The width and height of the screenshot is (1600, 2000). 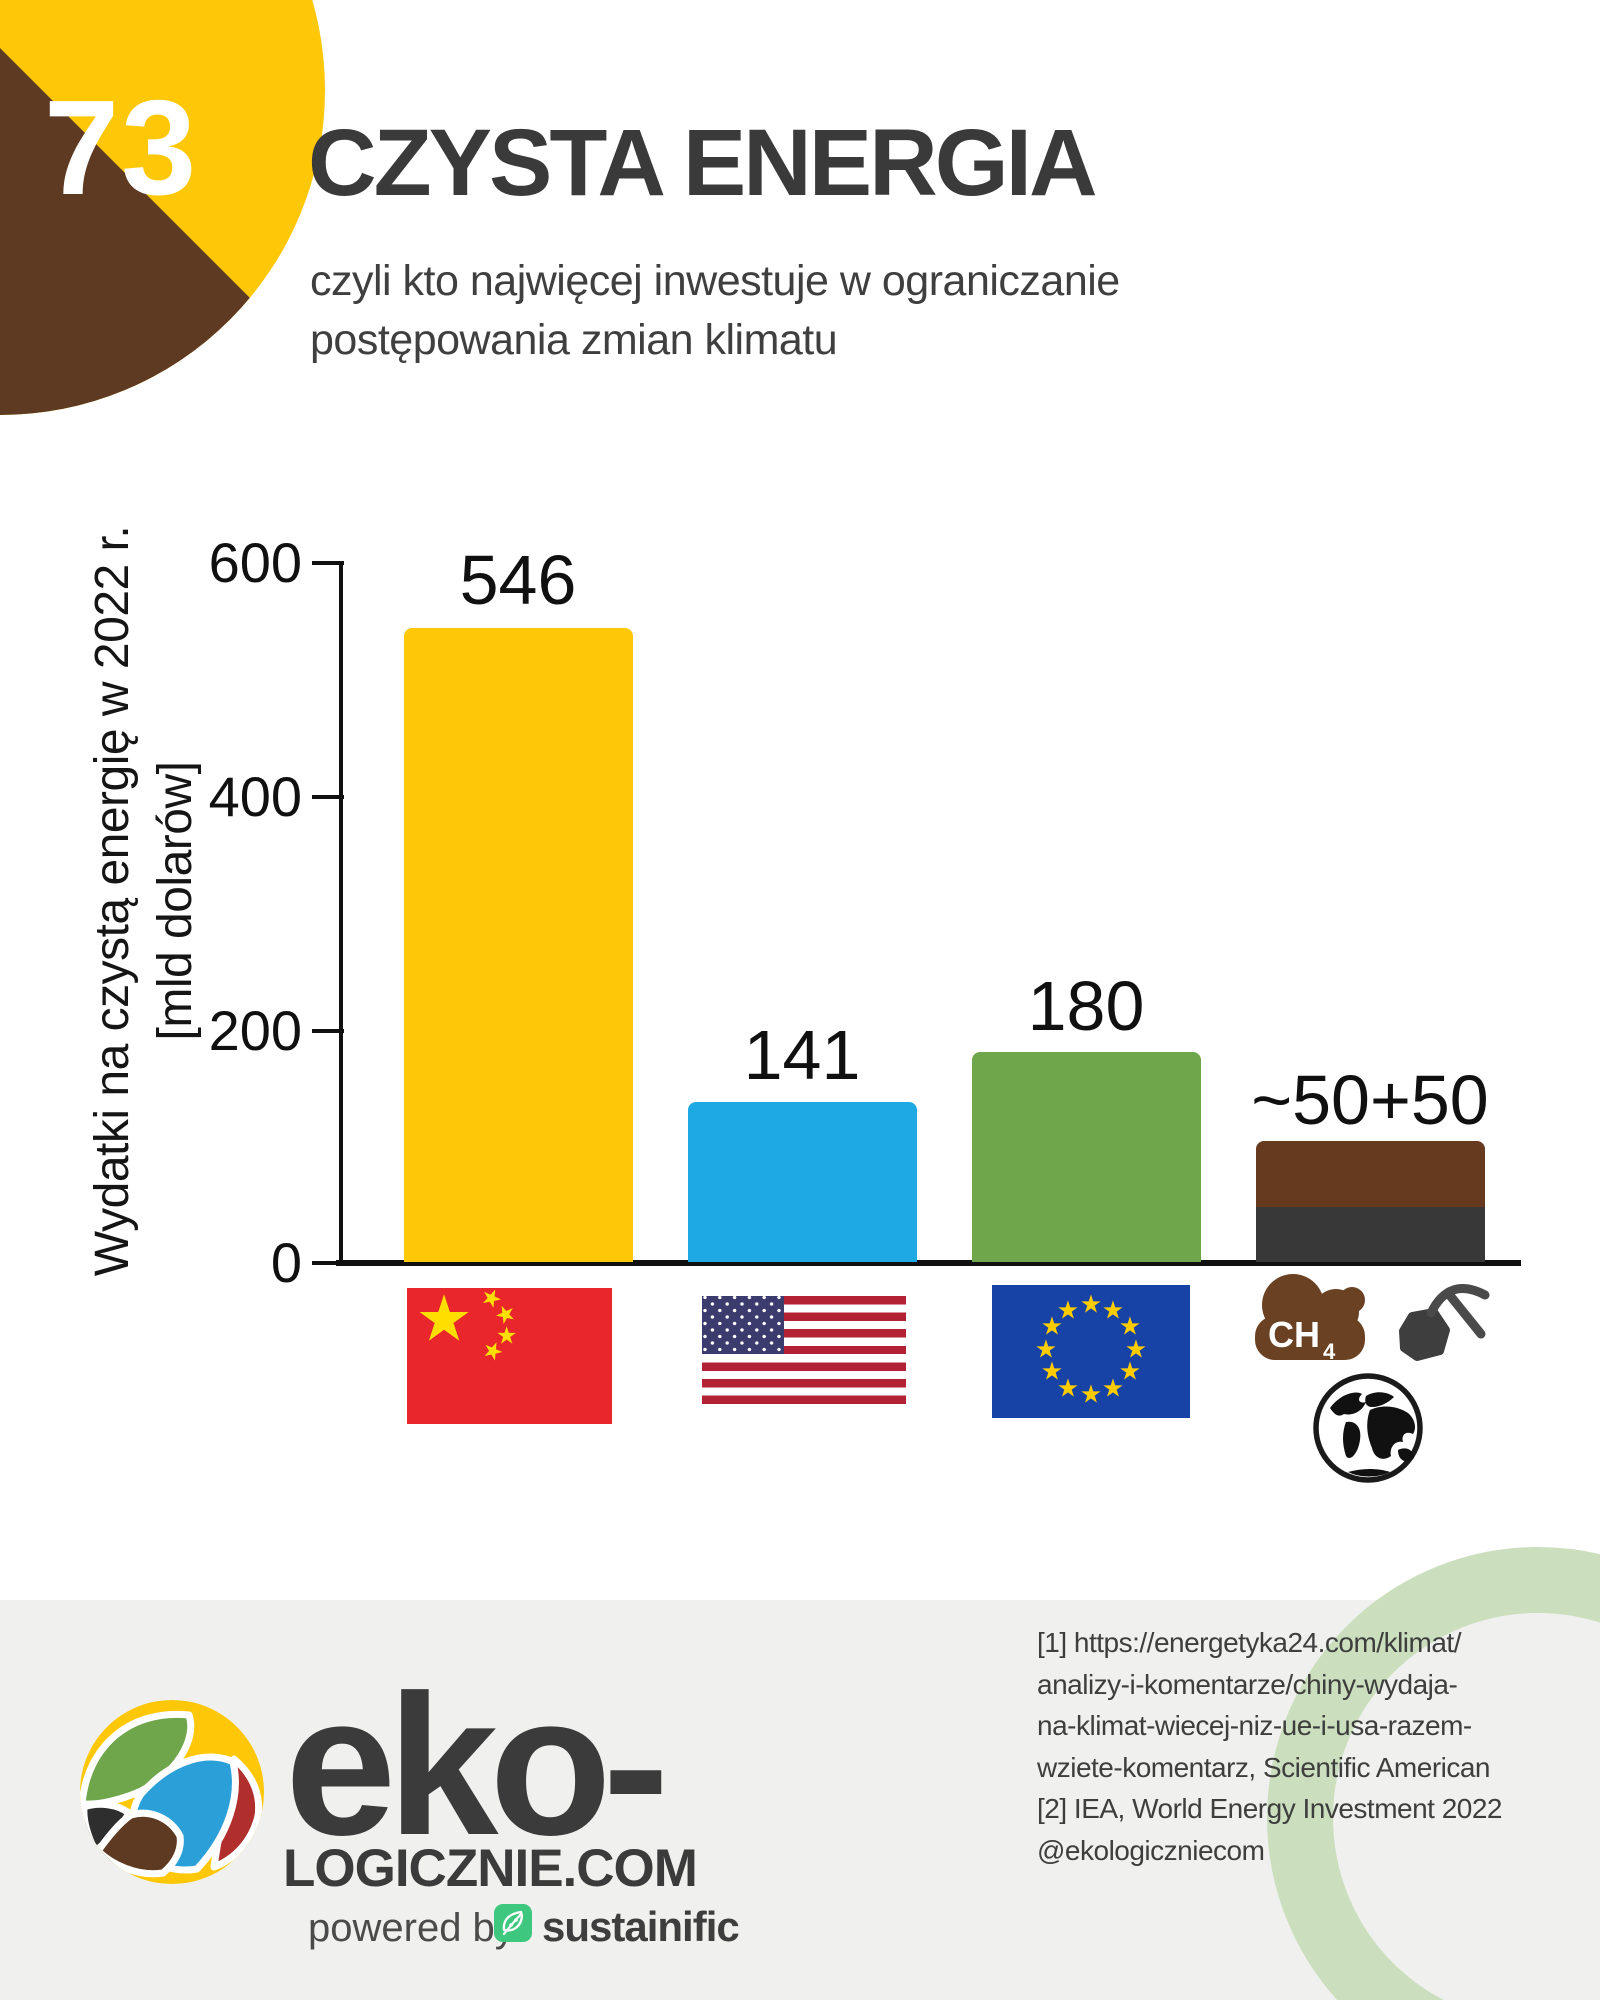 I want to click on china-big-star: ★, so click(x=444, y=1321).